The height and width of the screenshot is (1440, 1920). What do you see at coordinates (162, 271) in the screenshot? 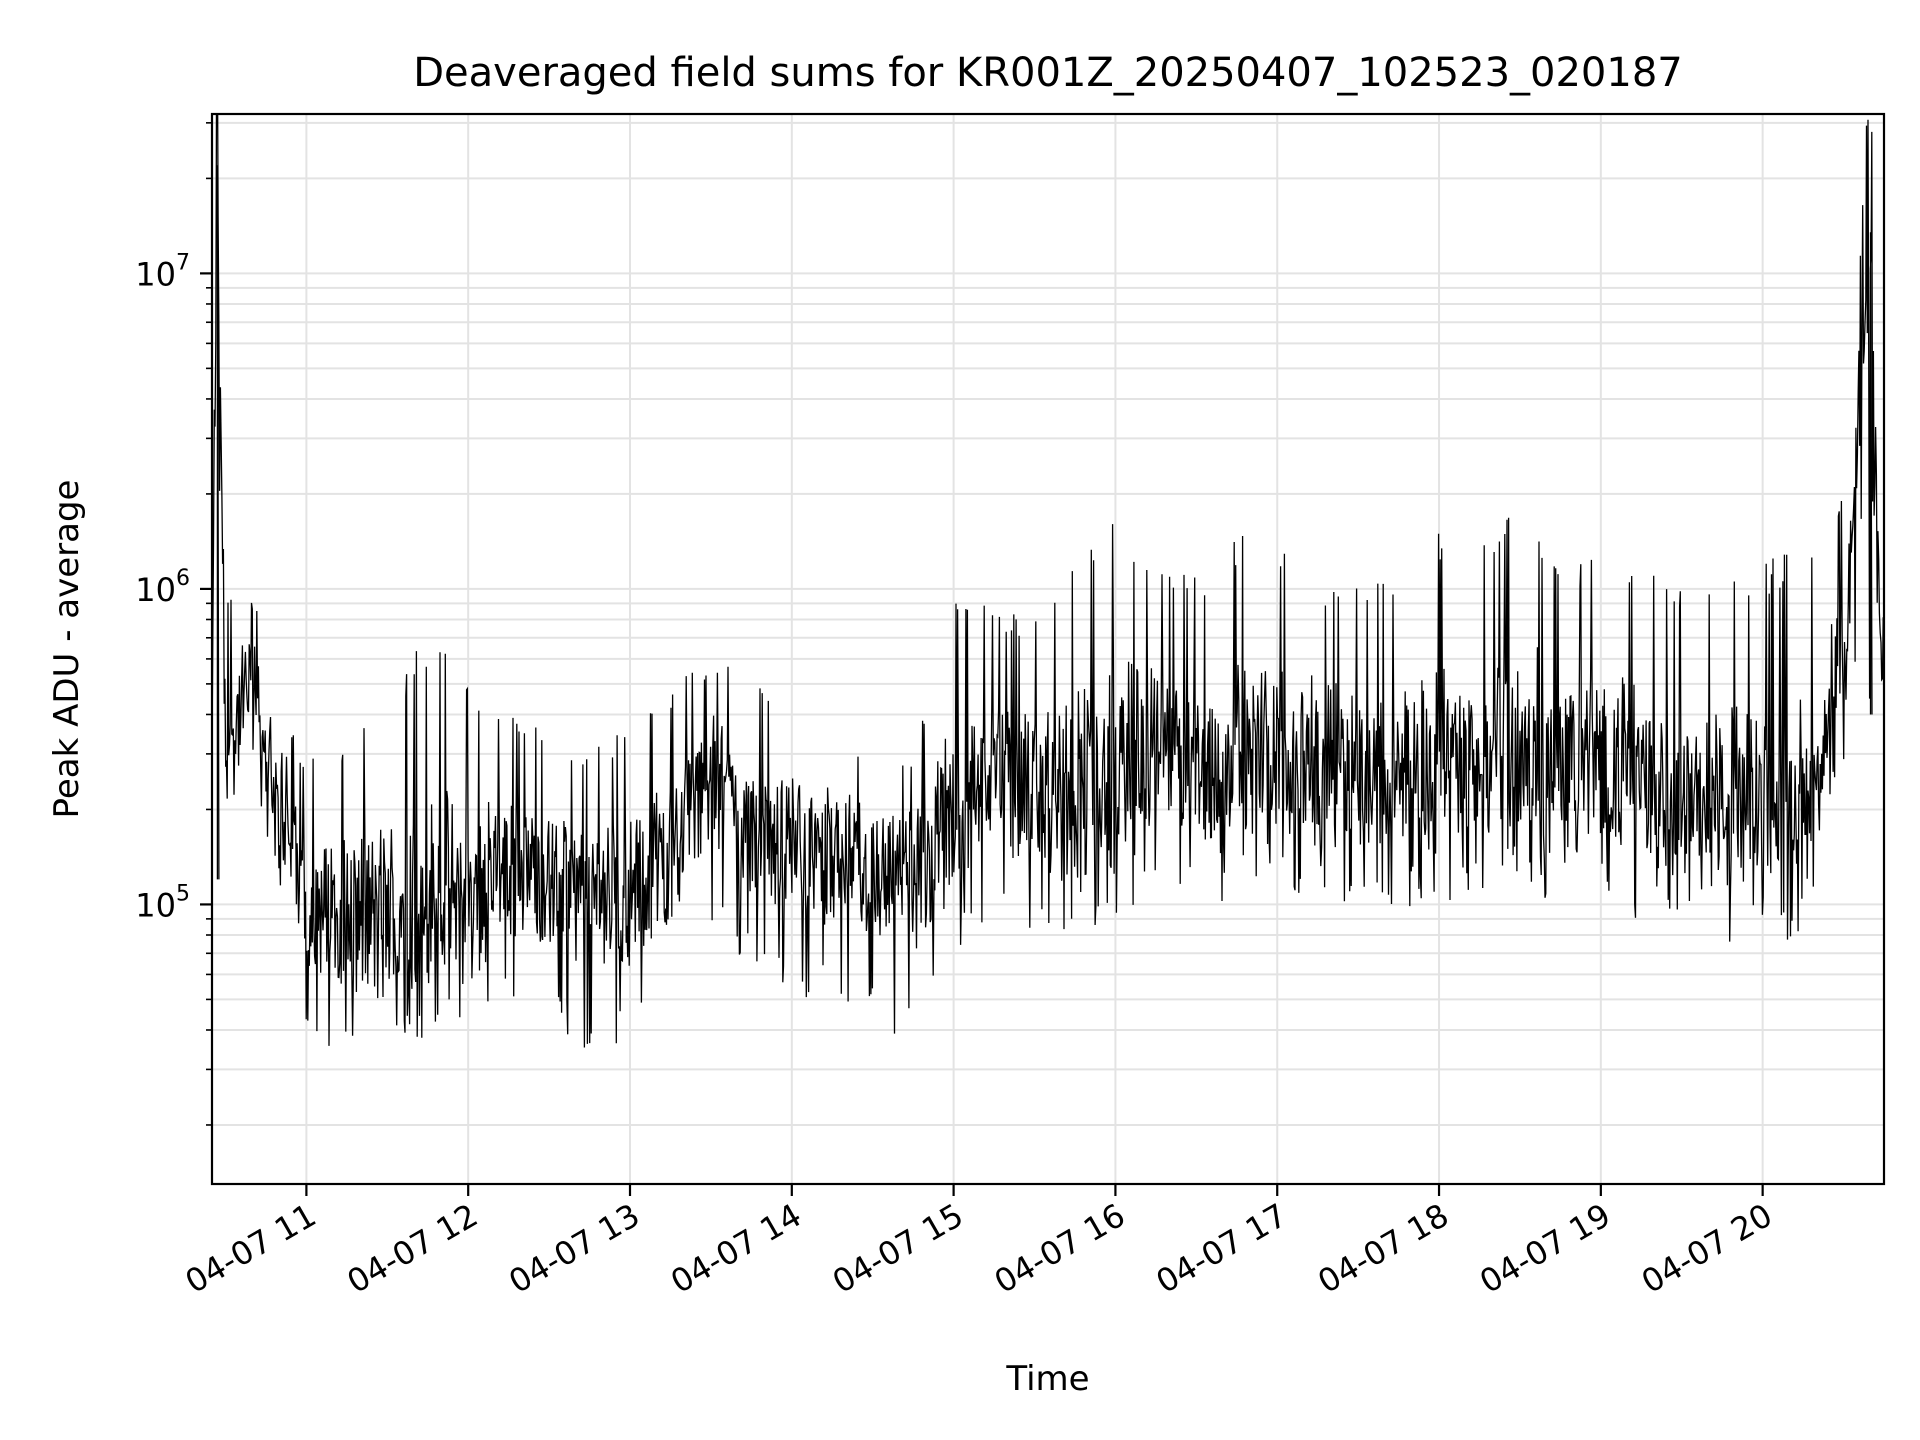
I see `y-tick-label: 10⁷` at bounding box center [162, 271].